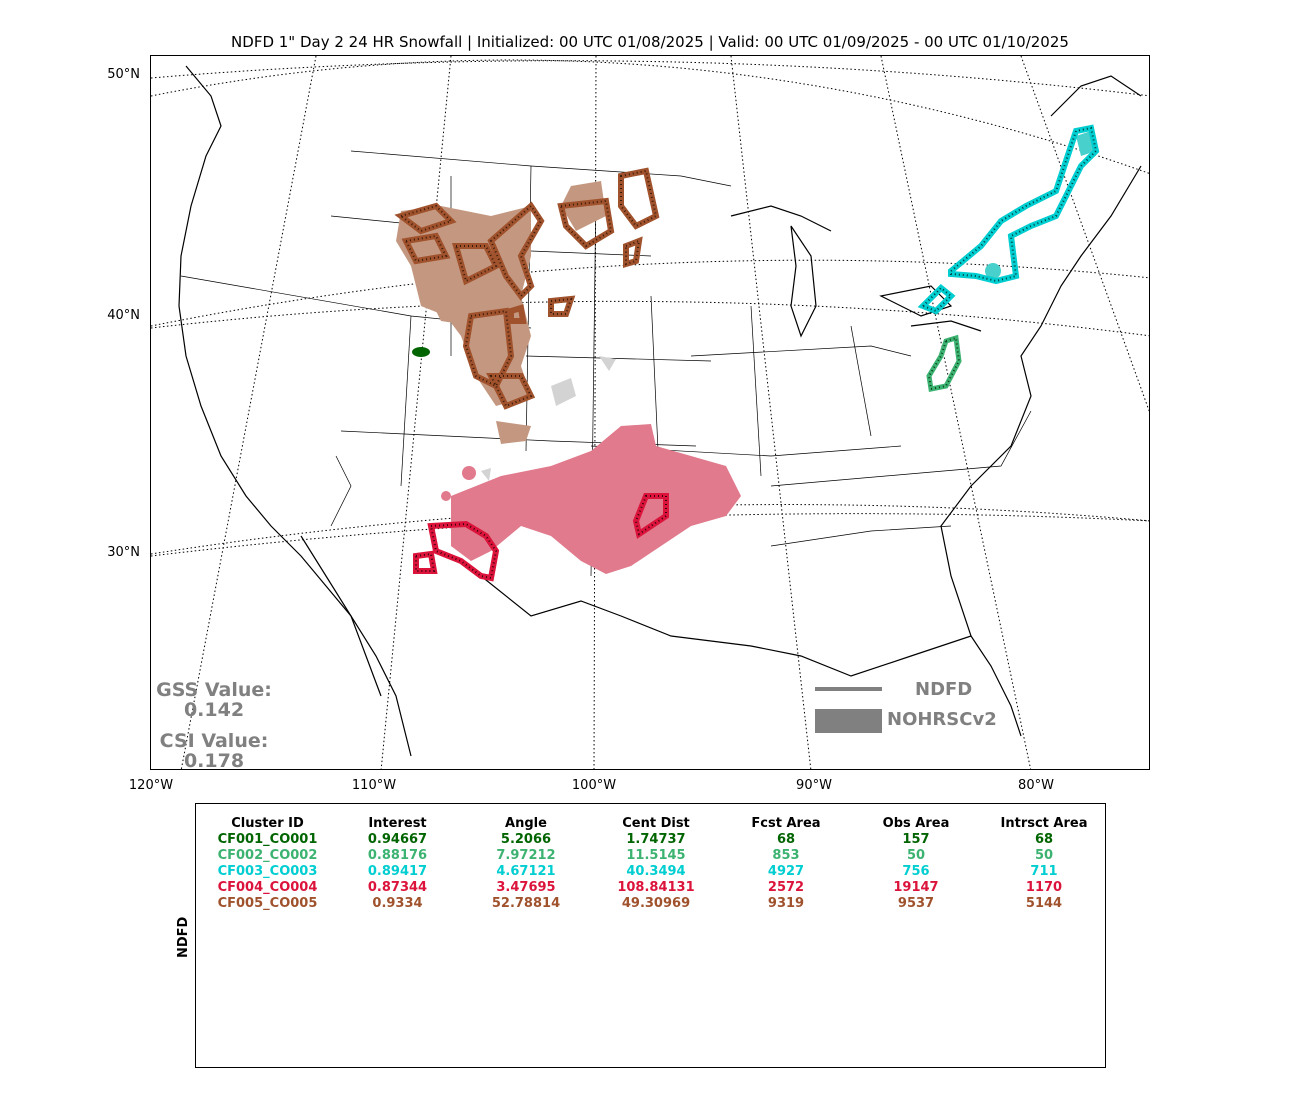 This screenshot has height=1100, width=1300. What do you see at coordinates (267, 839) in the screenshot?
I see `cell-cluster-id: CF001_CO001` at bounding box center [267, 839].